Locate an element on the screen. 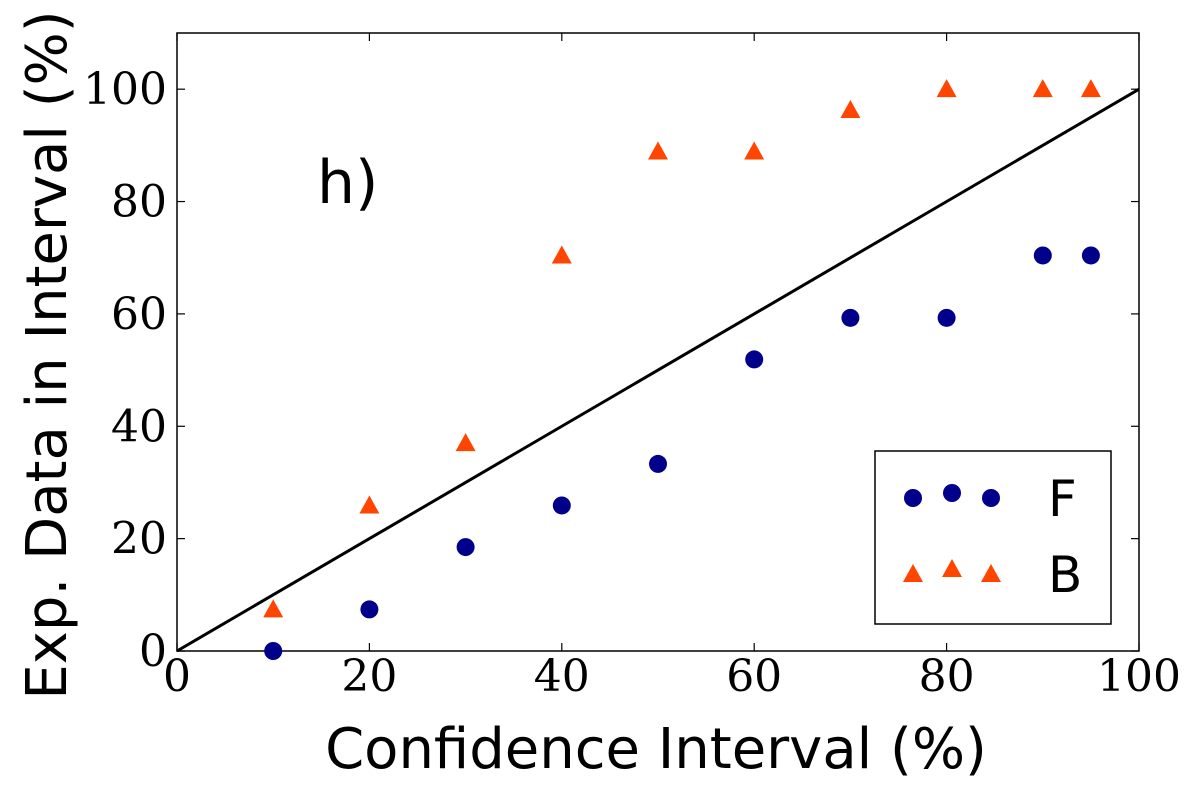 The height and width of the screenshot is (800, 1200). y-tick-label: 40 is located at coordinates (139, 426).